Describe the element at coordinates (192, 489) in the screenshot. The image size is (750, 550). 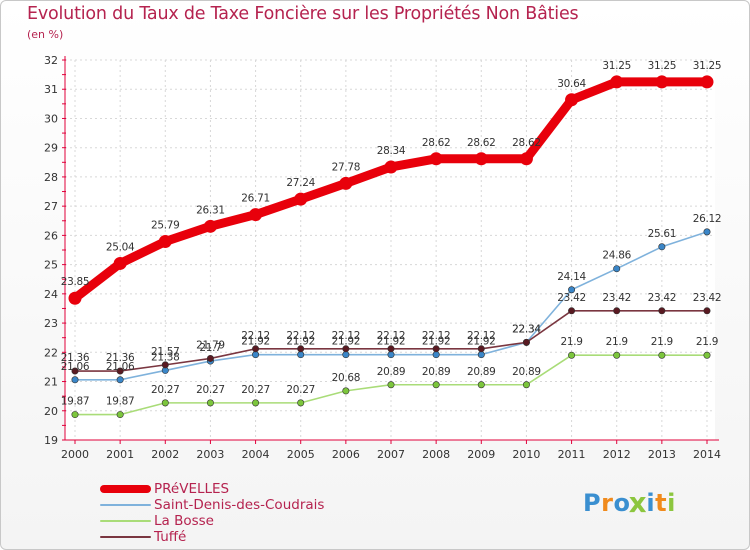
I see `legend-label: PRéVELLES` at that location.